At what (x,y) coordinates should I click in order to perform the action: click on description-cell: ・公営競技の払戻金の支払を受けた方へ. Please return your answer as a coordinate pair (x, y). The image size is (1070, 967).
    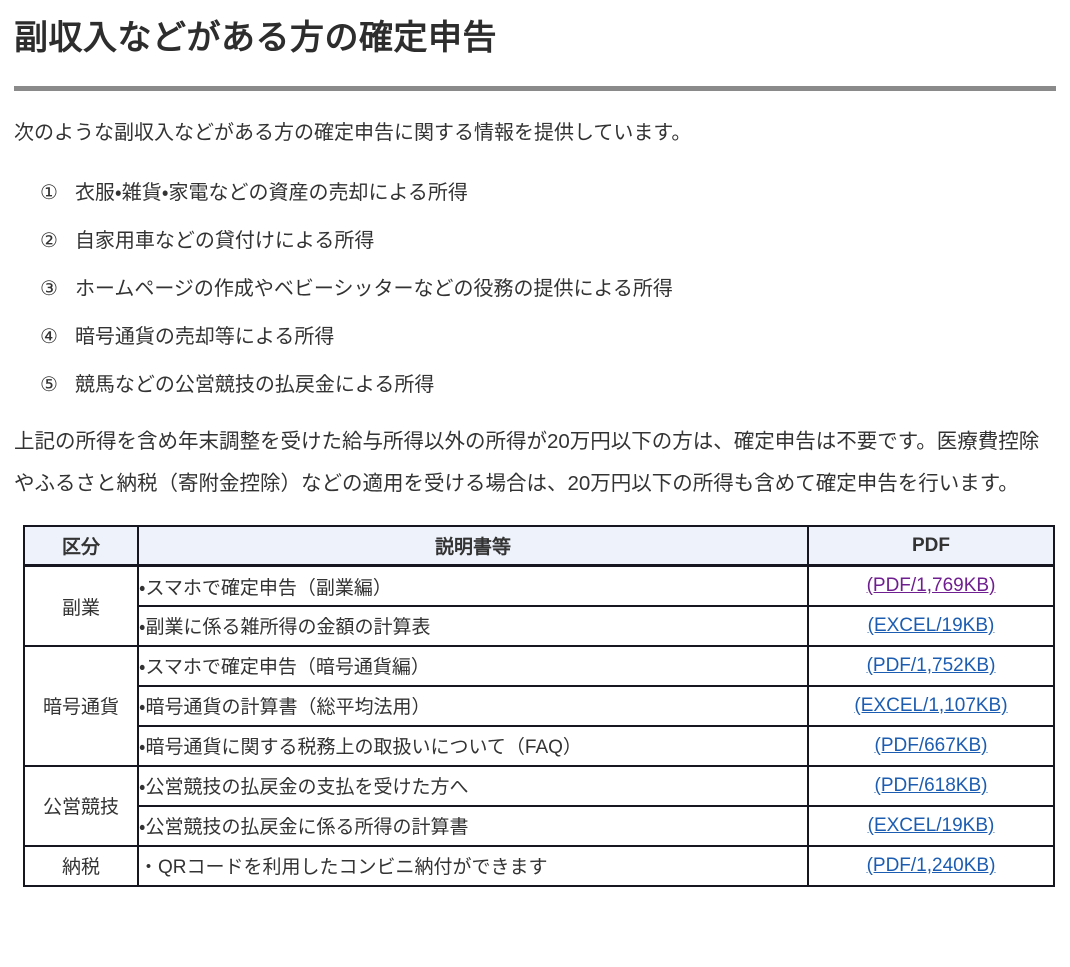
    Looking at the image, I should click on (473, 785).